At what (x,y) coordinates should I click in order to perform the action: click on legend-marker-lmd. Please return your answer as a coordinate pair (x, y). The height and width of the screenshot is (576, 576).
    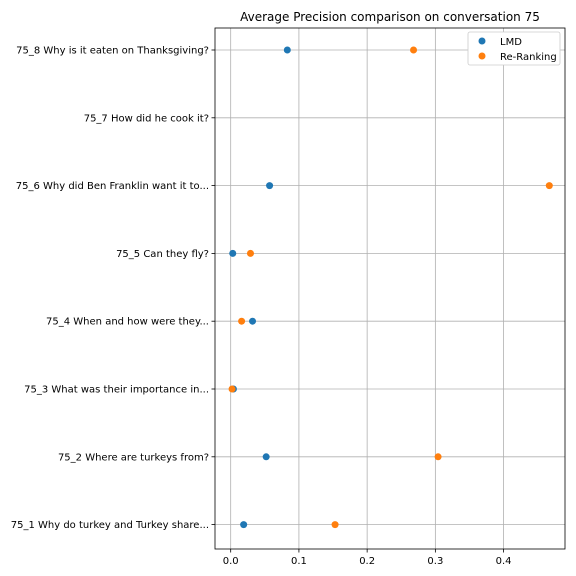
    Looking at the image, I should click on (482, 41).